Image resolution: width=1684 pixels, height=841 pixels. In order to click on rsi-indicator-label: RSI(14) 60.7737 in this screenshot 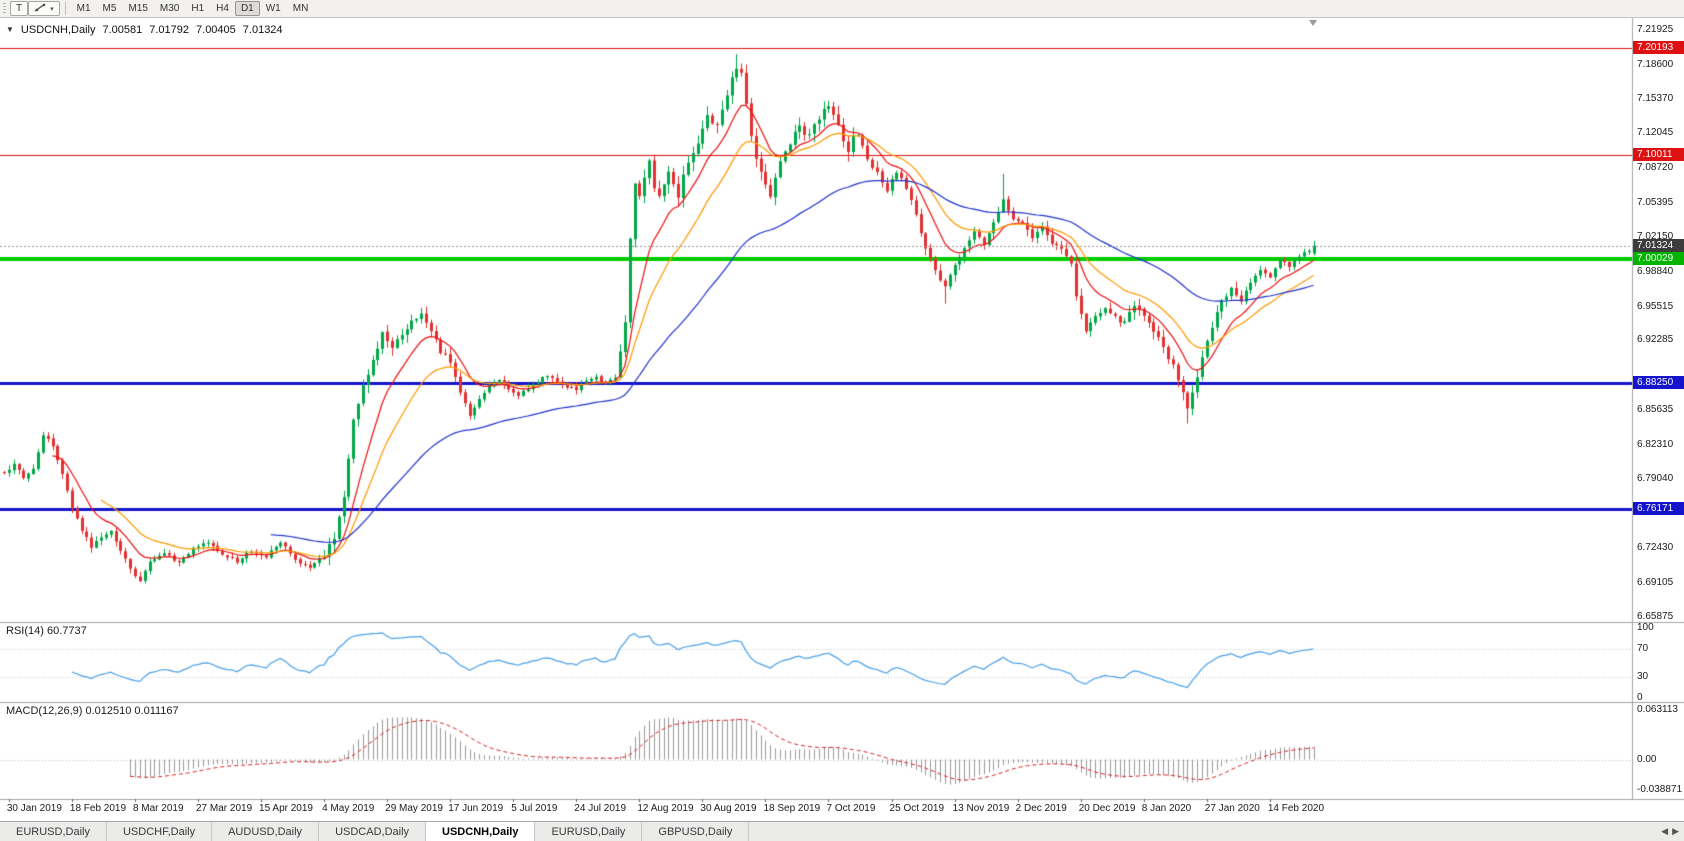, I will do `click(46, 631)`.